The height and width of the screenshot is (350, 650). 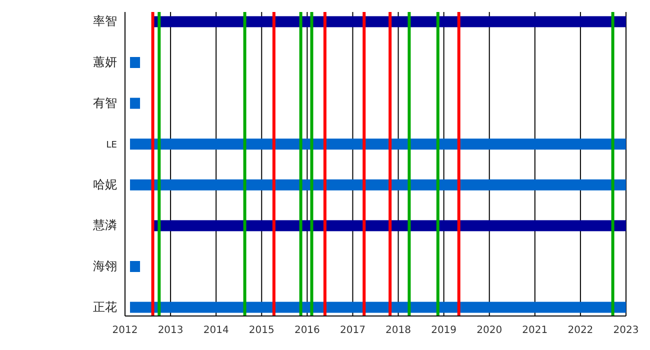 What do you see at coordinates (581, 330) in the screenshot?
I see `x-tick-label: 2022` at bounding box center [581, 330].